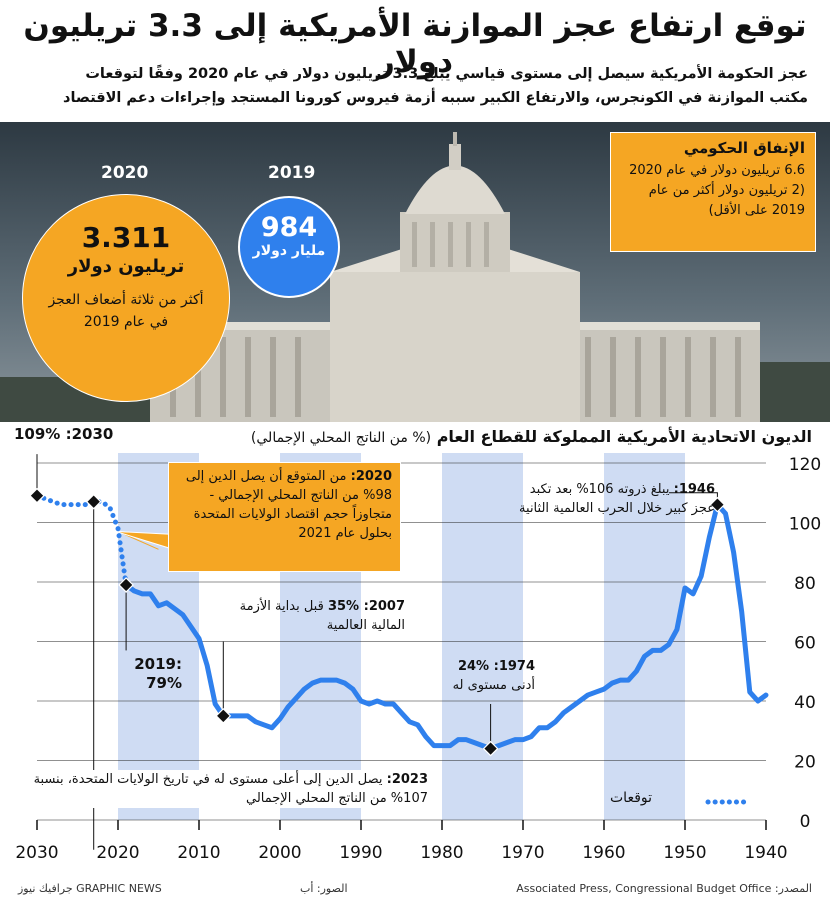 Image resolution: width=830 pixels, height=907 pixels. I want to click on x-tick-label: 1990, so click(360, 853).